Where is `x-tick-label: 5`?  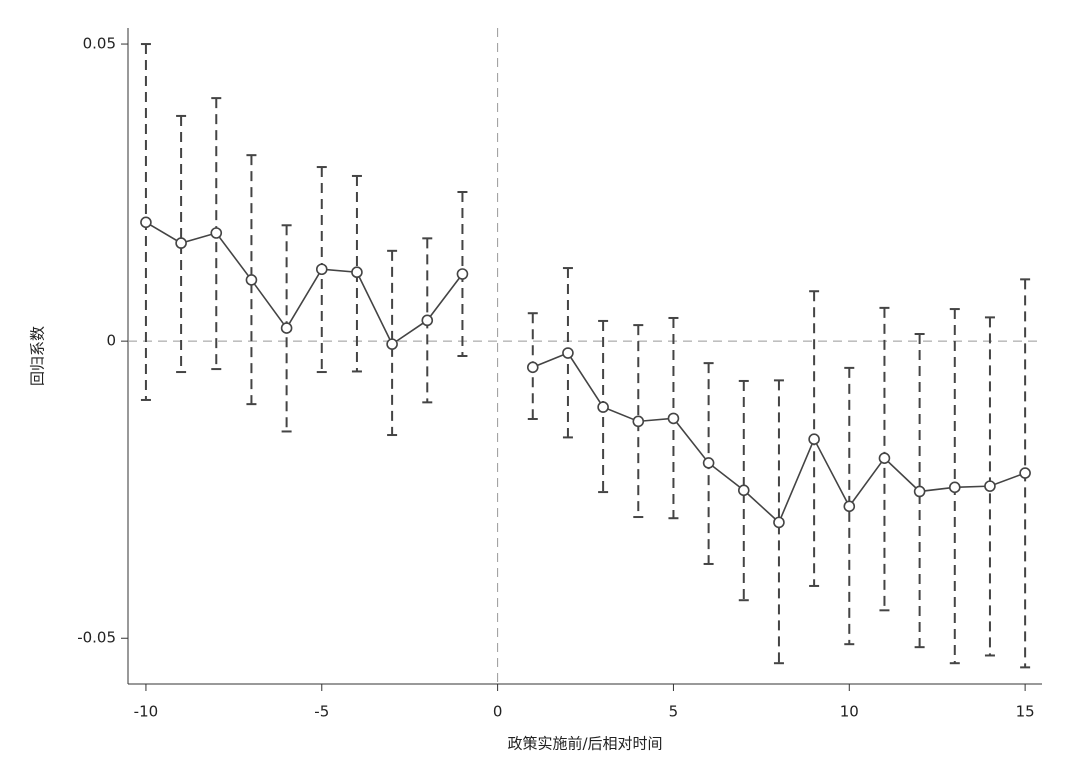
x-tick-label: 5 is located at coordinates (674, 712).